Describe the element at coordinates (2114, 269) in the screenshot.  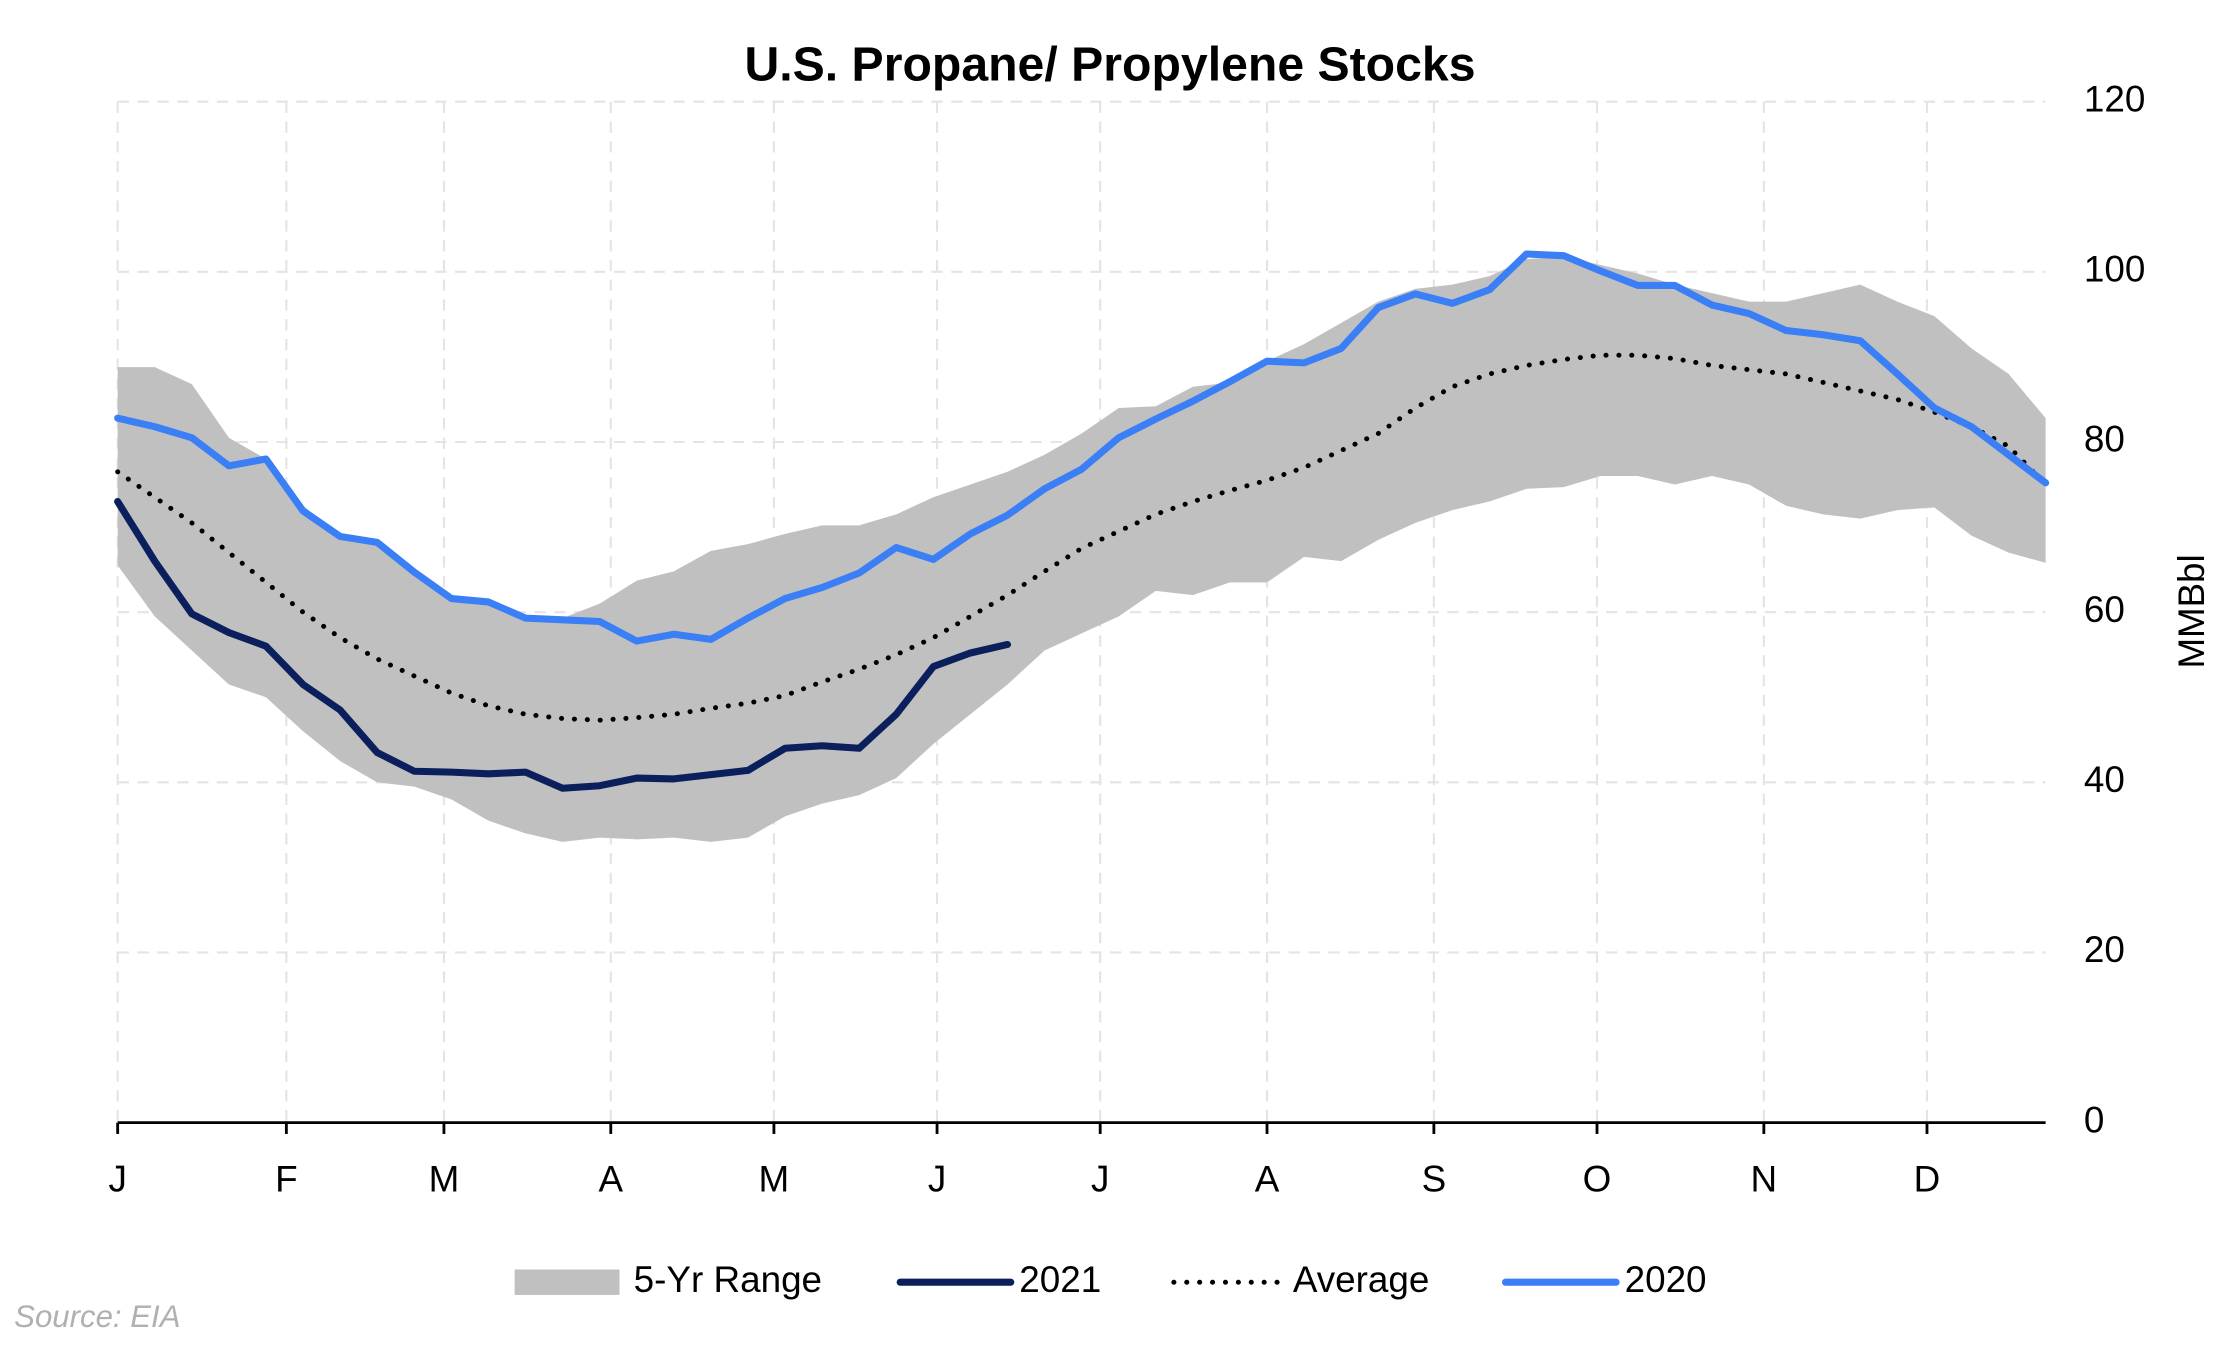
I see `y-tick-label: 100` at that location.